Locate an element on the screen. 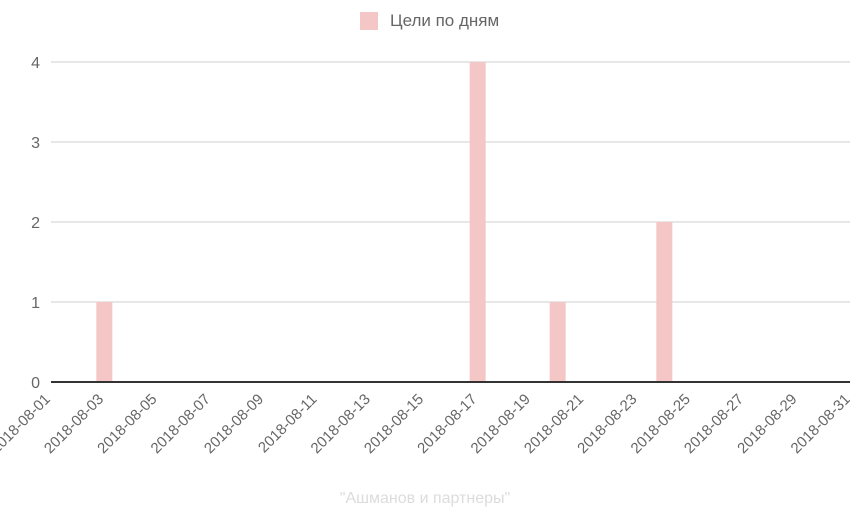 The height and width of the screenshot is (510, 850). y-tick-label: 0 is located at coordinates (35, 383).